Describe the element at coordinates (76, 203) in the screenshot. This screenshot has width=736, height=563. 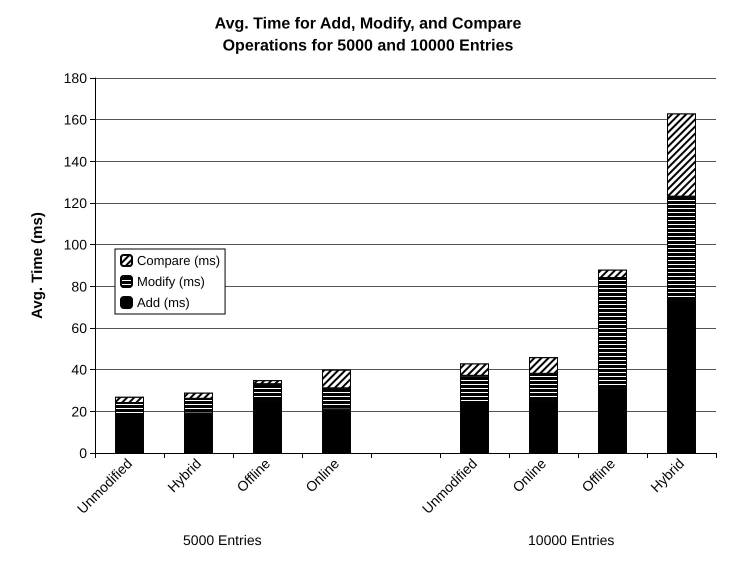
I see `y-tick-label: 120` at that location.